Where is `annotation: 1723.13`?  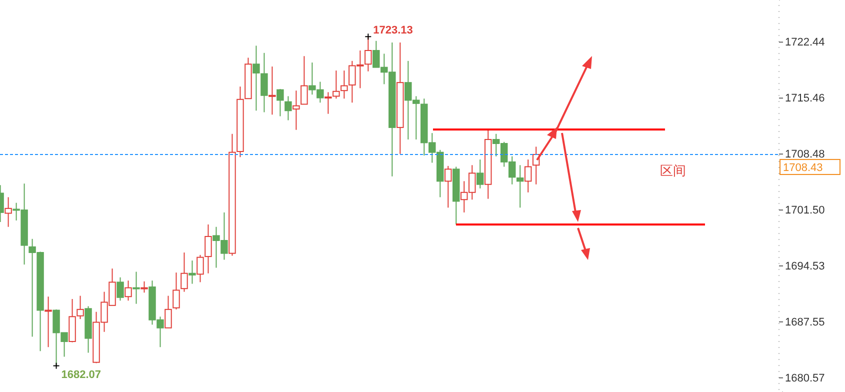
annotation: 1723.13 is located at coordinates (393, 30).